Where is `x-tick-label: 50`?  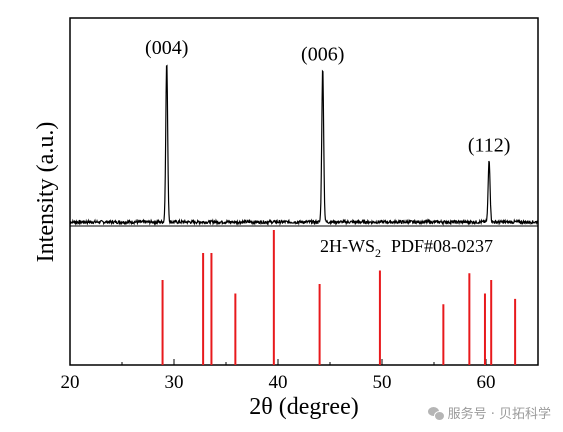 x-tick-label: 50 is located at coordinates (382, 382).